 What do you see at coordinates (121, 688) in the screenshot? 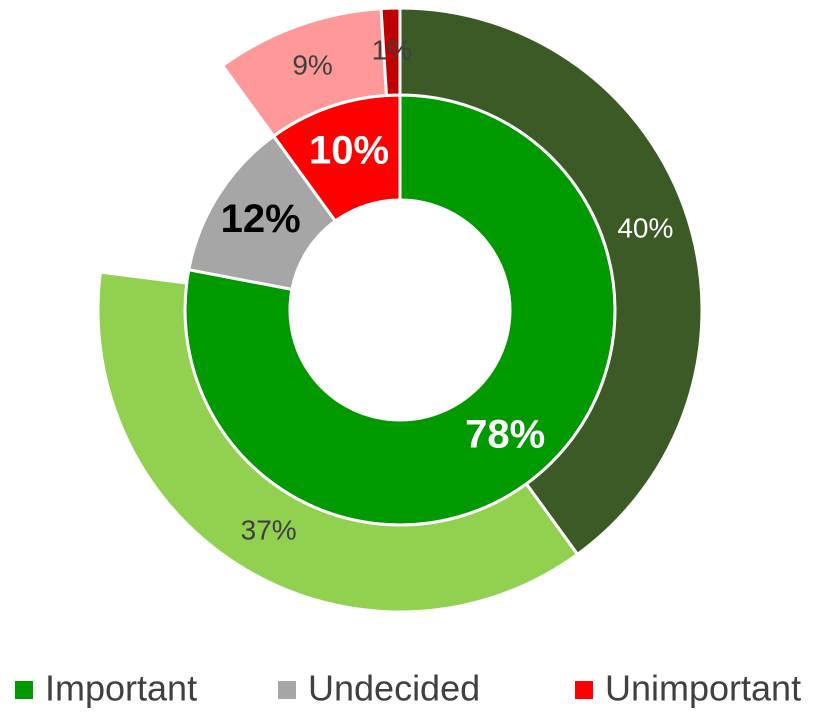
I see `legend-label: Important` at bounding box center [121, 688].